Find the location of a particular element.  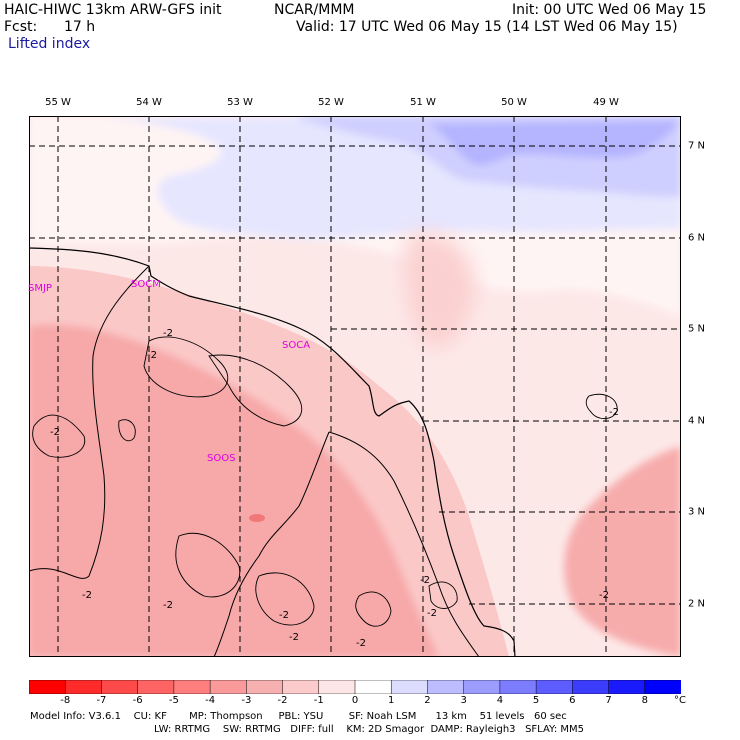

colorbar-tick-label: -7 is located at coordinates (101, 700).